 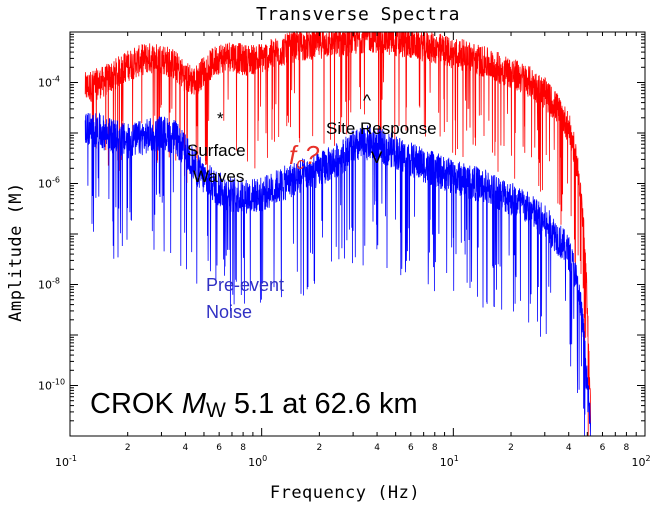 What do you see at coordinates (220, 118) in the screenshot?
I see `annotation-asterisk: *` at bounding box center [220, 118].